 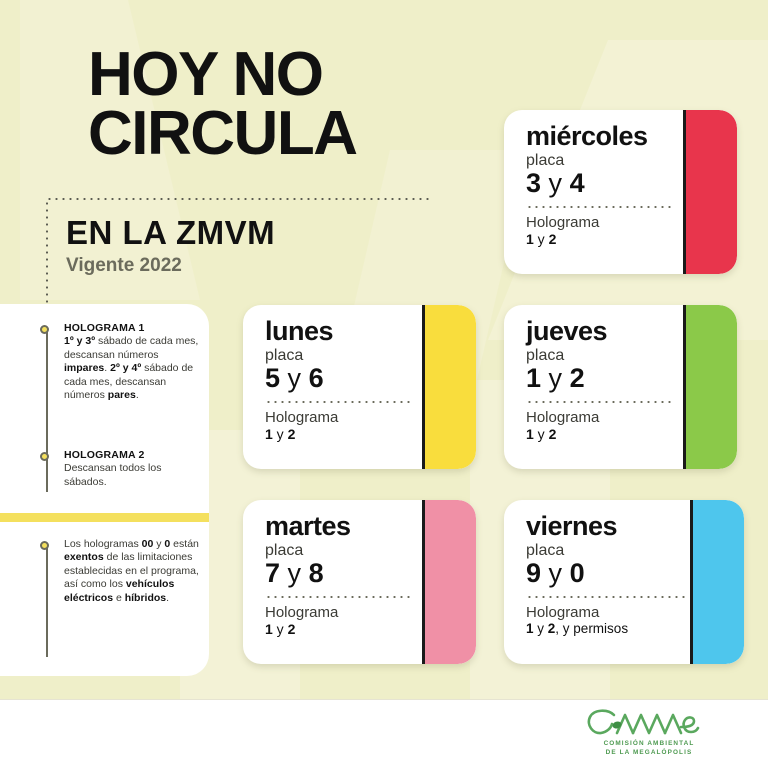 I want to click on info-block-body: Descansan todos los sábados., so click(x=113, y=475).